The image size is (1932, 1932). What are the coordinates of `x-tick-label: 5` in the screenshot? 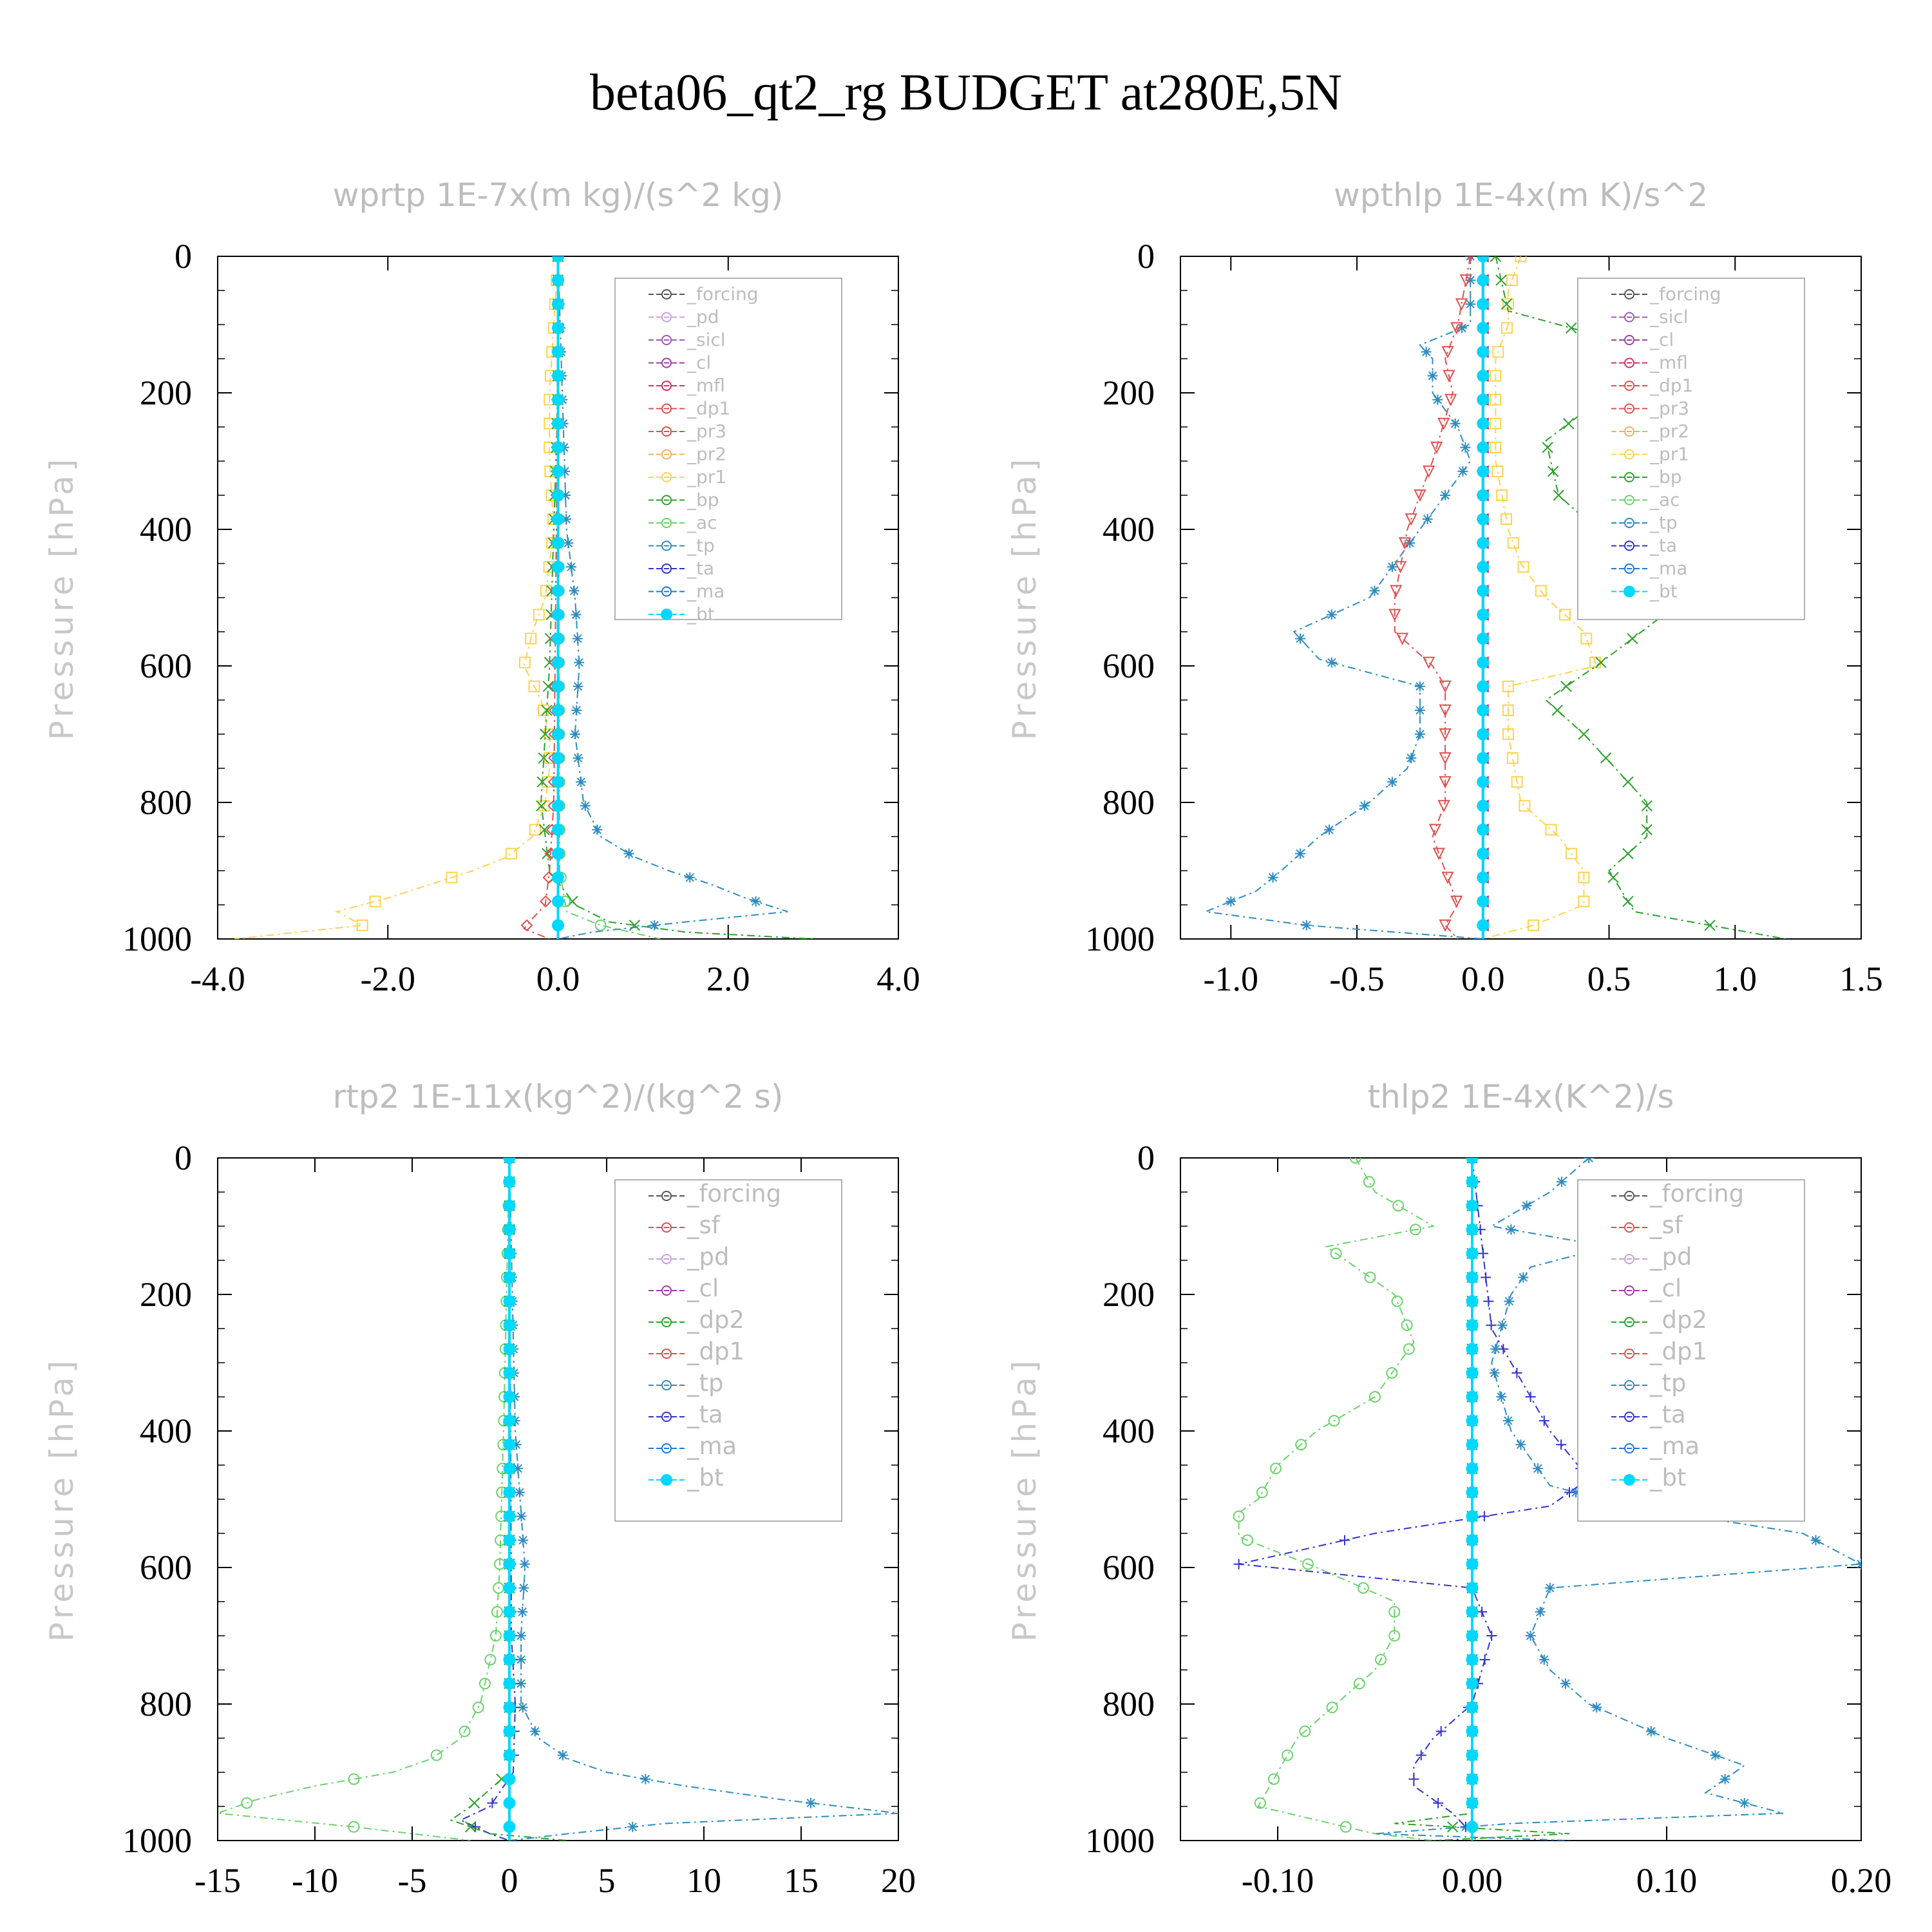 It's located at (607, 1880).